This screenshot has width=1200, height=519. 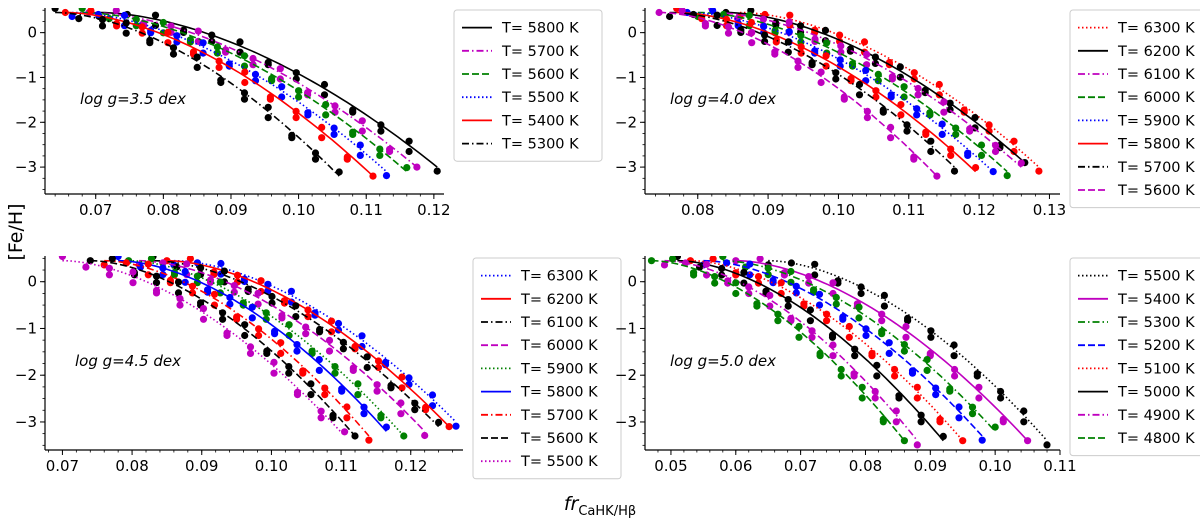 I want to click on x-tick-label: 0.07, so click(x=800, y=466).